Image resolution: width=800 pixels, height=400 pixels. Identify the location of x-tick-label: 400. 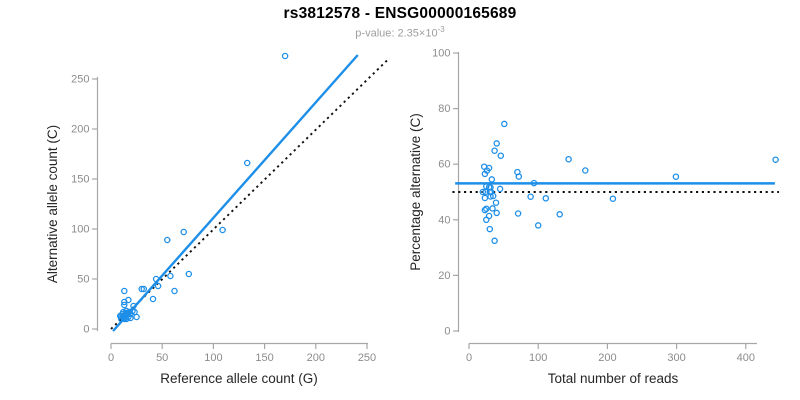
(746, 358).